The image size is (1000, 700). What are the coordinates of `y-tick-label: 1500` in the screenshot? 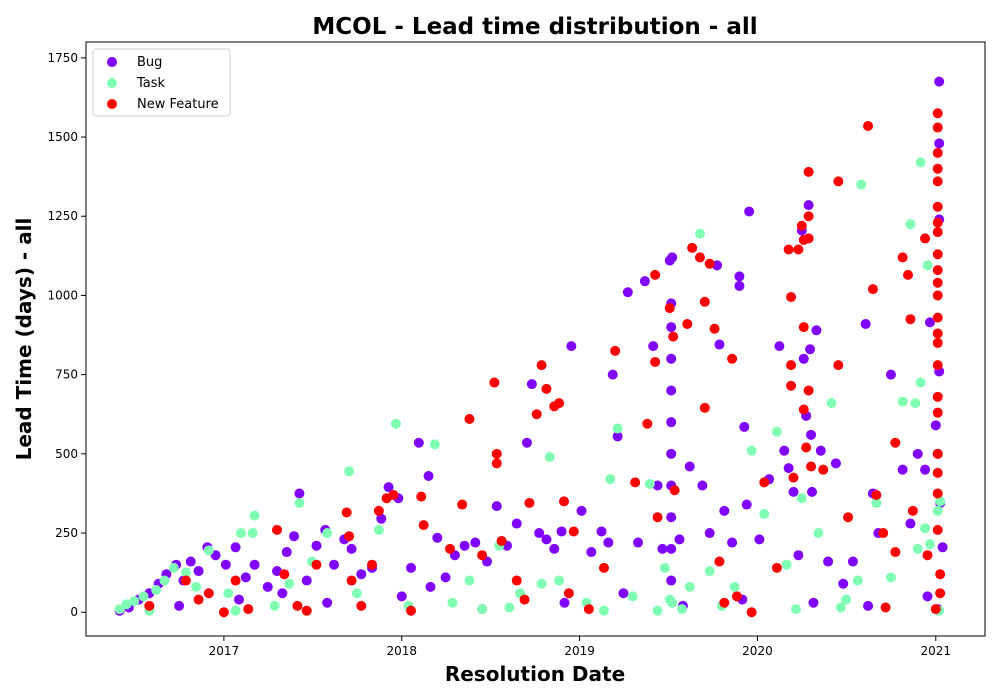 It's located at (62, 137).